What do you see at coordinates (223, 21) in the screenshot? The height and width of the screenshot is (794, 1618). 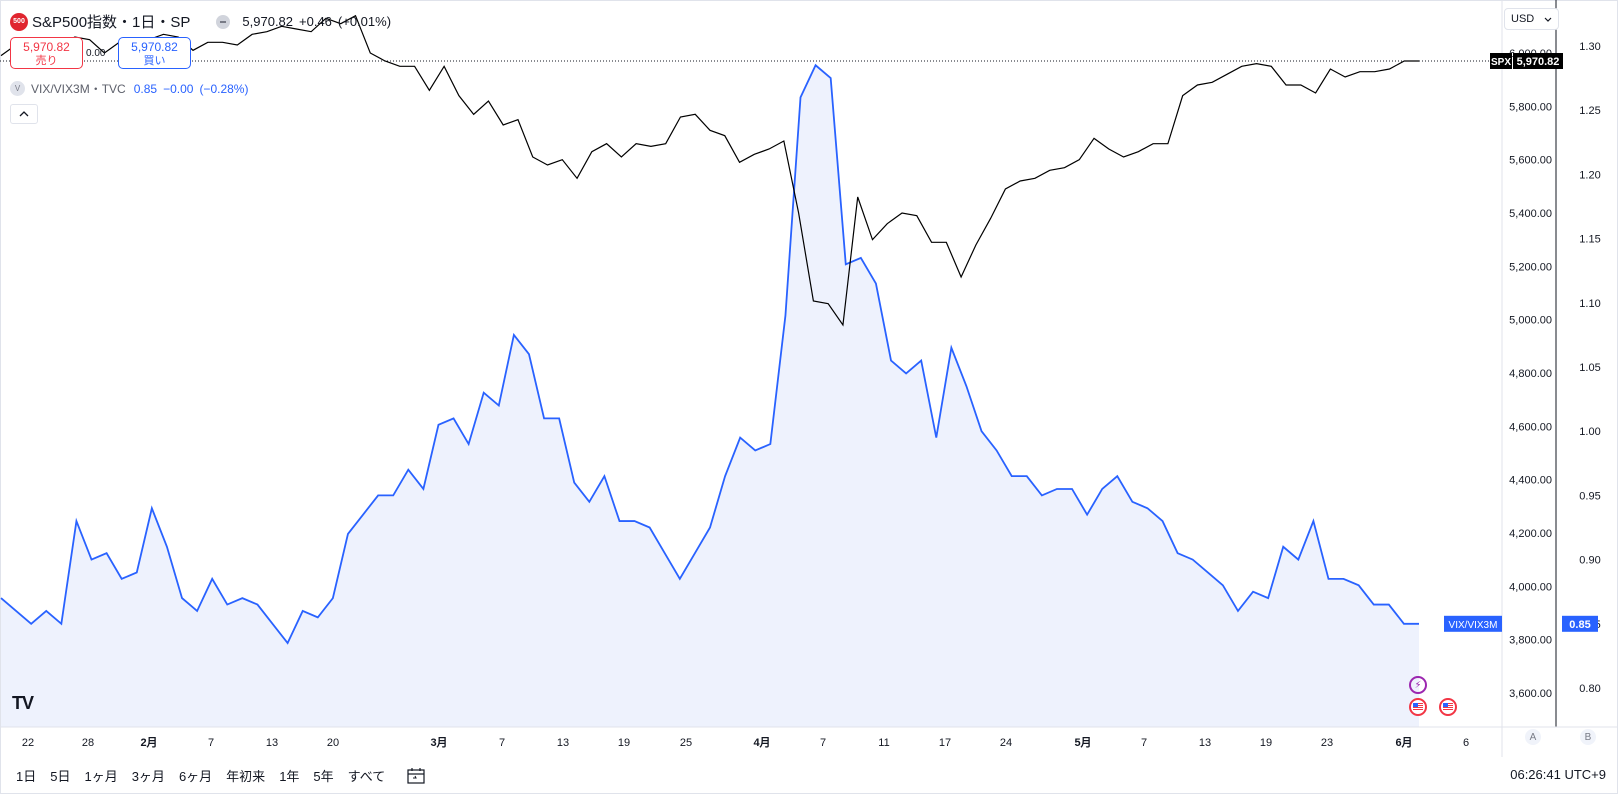 I see `market-status-icon` at bounding box center [223, 21].